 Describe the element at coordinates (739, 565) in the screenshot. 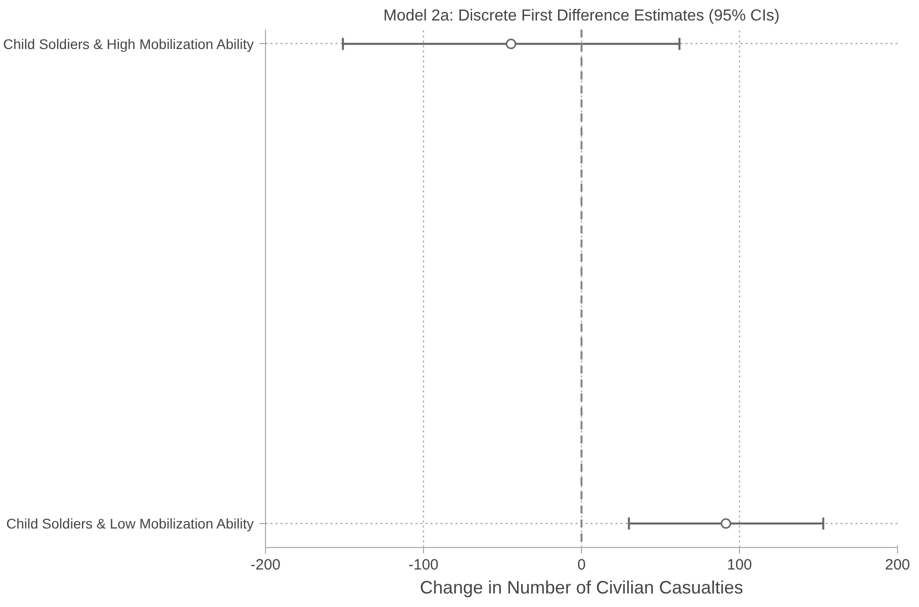

I see `x-tick-label: 100` at that location.